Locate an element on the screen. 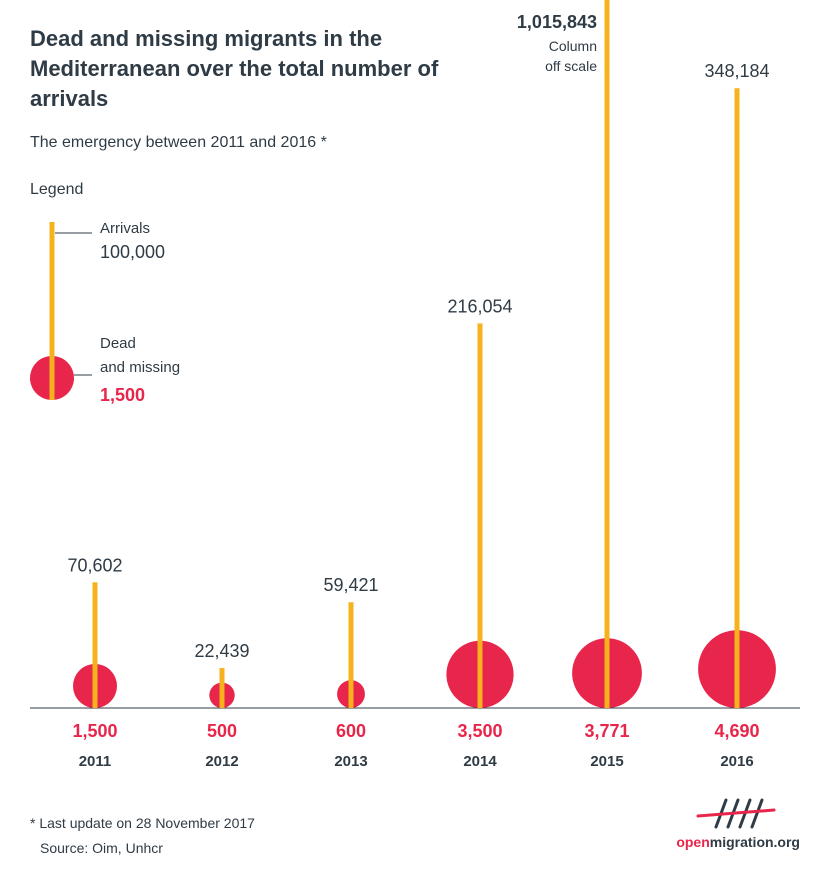 The image size is (830, 880). legend-arrivals-value: 100,000 is located at coordinates (133, 252).